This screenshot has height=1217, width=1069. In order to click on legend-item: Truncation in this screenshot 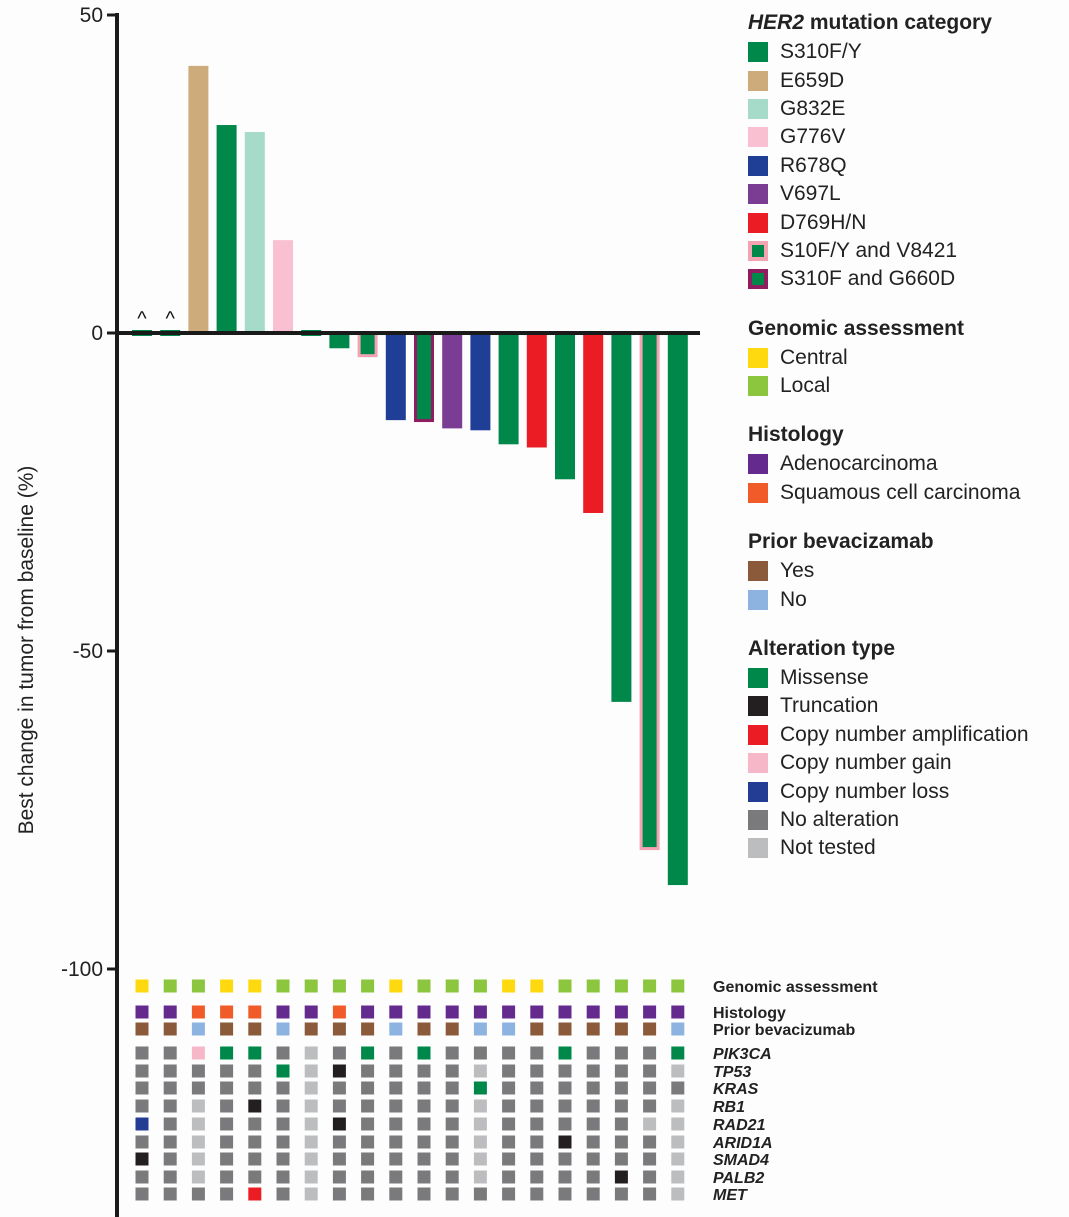, I will do `click(908, 706)`.